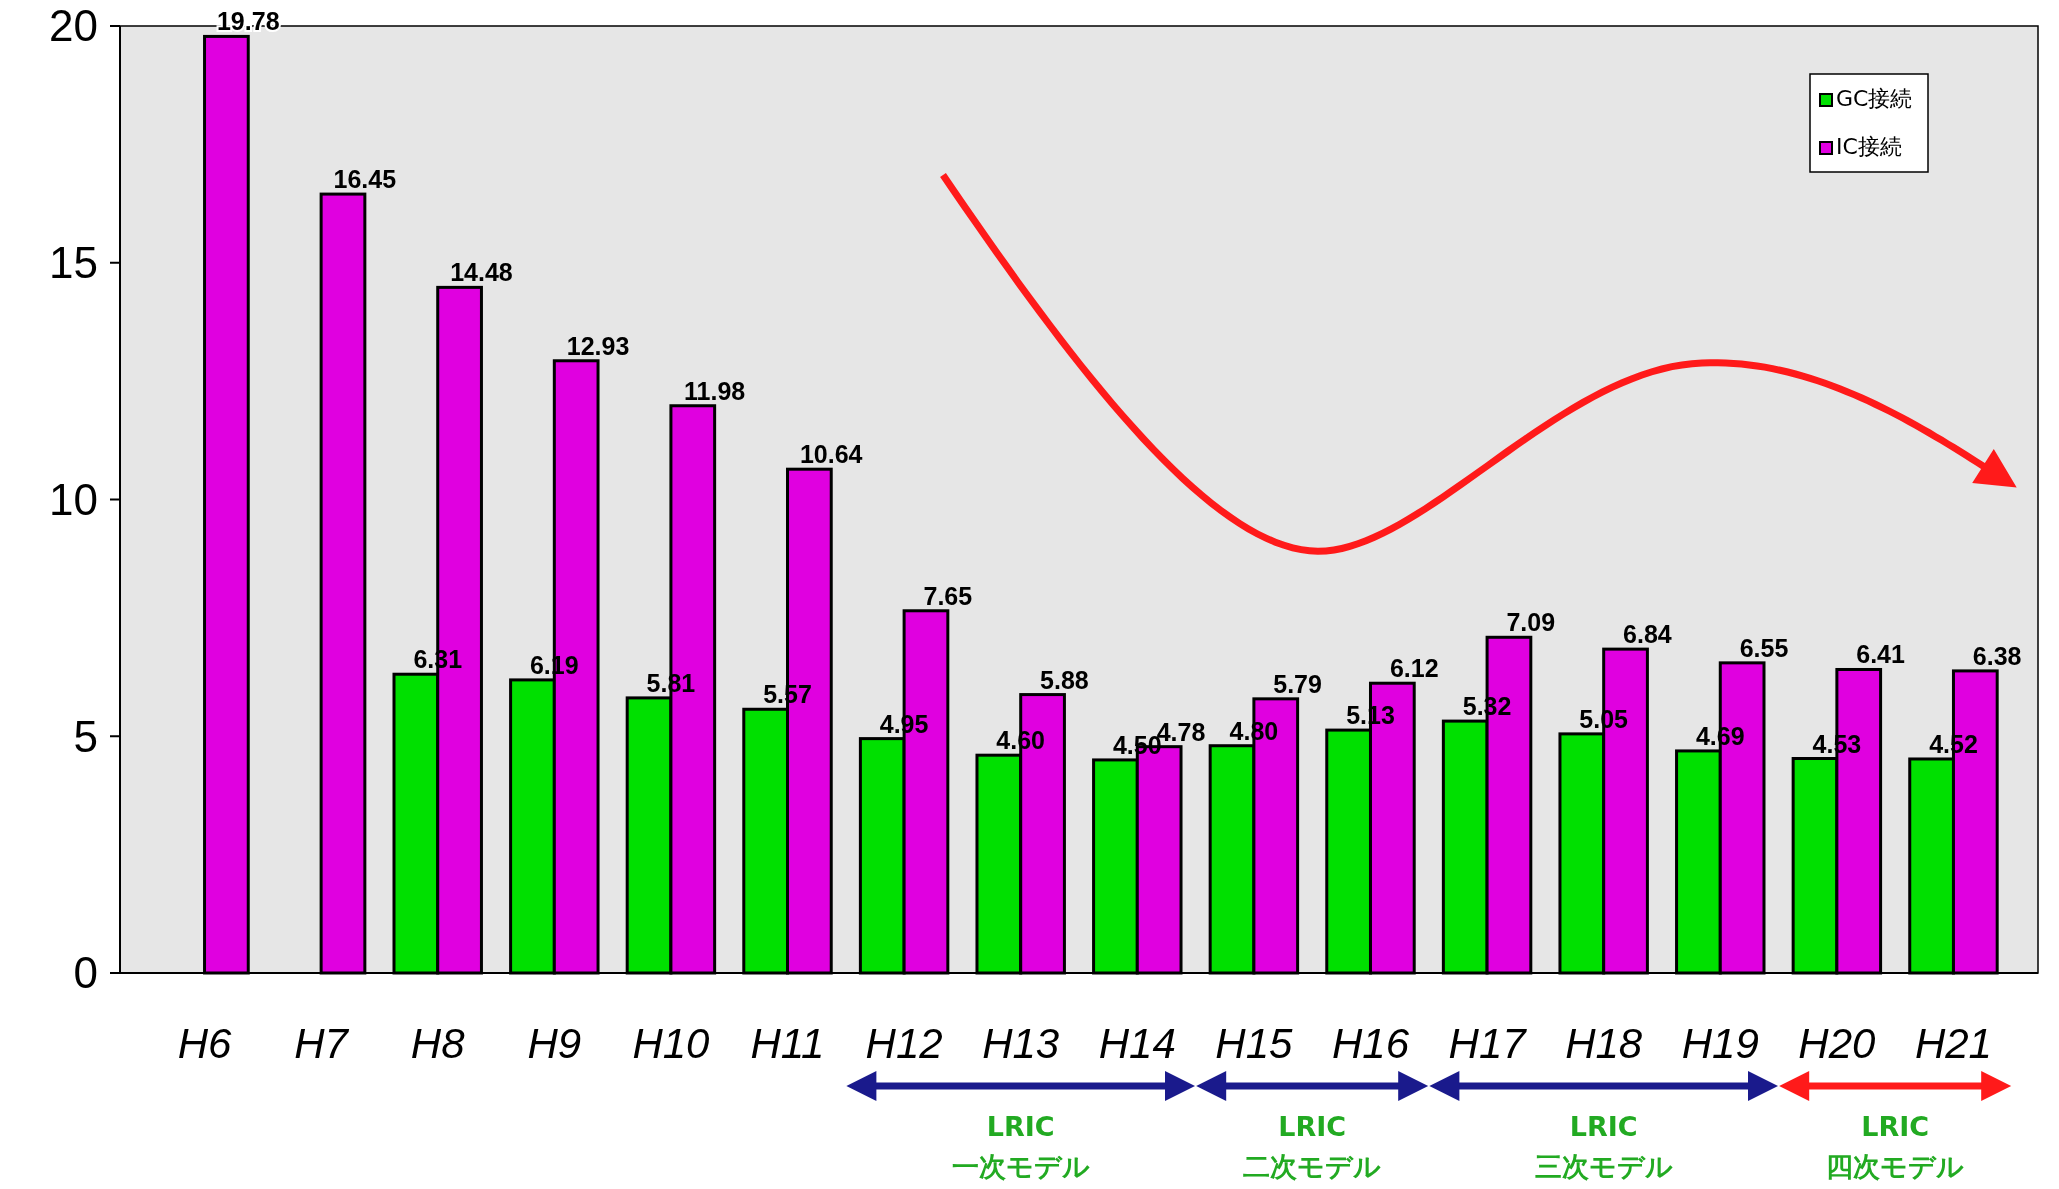 Image resolution: width=2059 pixels, height=1189 pixels. Describe the element at coordinates (1021, 1043) in the screenshot. I see `x-tick-label: H13` at that location.